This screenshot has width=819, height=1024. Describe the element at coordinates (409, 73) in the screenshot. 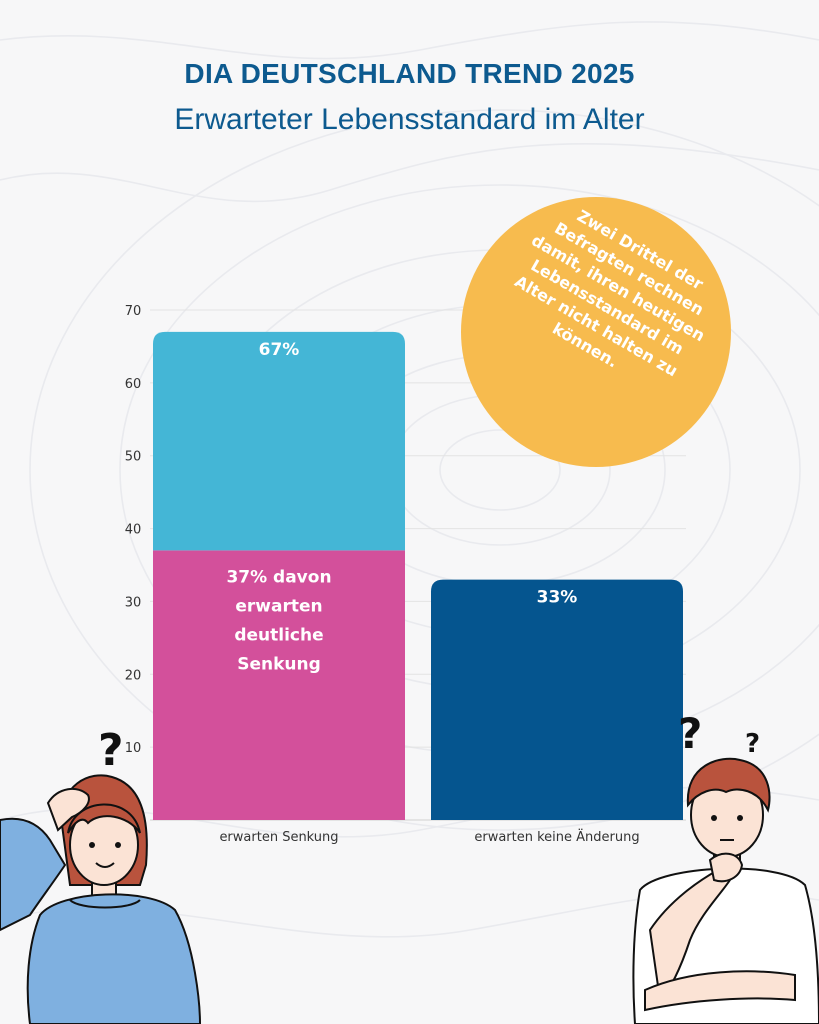

I see `page-title: DIA DEUTSCHLAND TREND 2025` at that location.